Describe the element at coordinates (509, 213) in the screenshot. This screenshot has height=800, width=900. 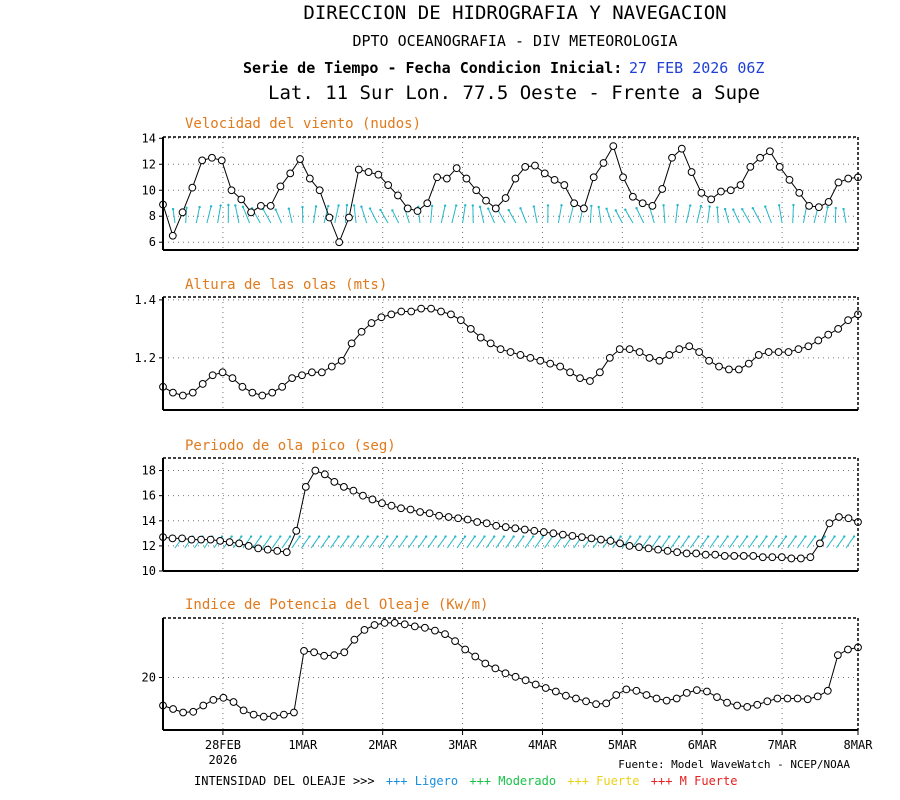
I see `direction-arrows` at that location.